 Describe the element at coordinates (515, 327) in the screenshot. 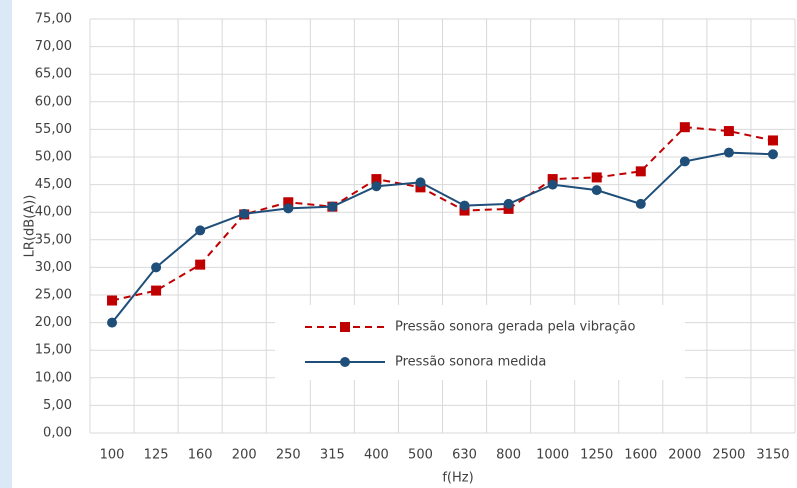

I see `legend-label: Pressão sonora gerada pela vibração` at that location.